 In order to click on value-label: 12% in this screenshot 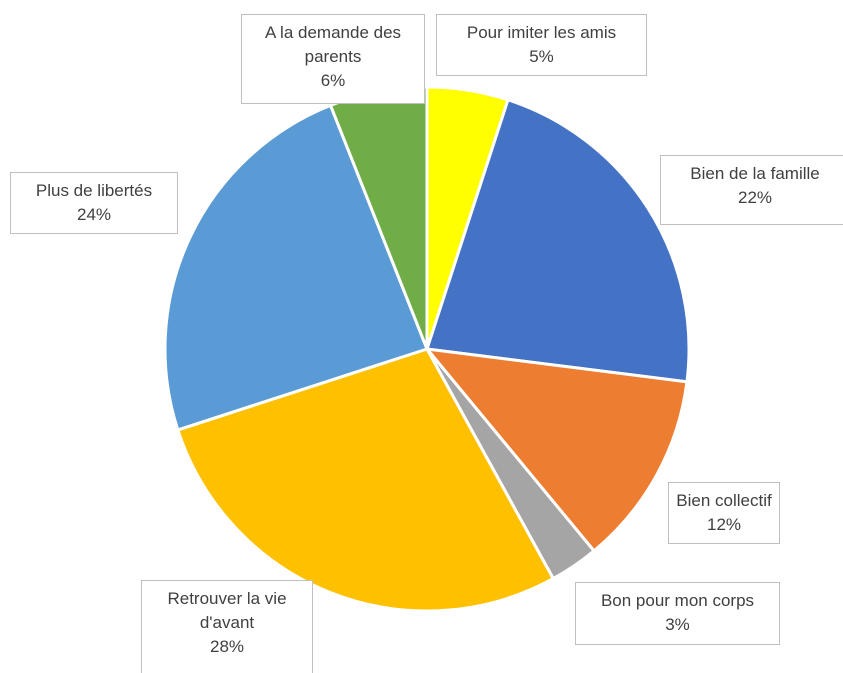, I will do `click(724, 524)`.